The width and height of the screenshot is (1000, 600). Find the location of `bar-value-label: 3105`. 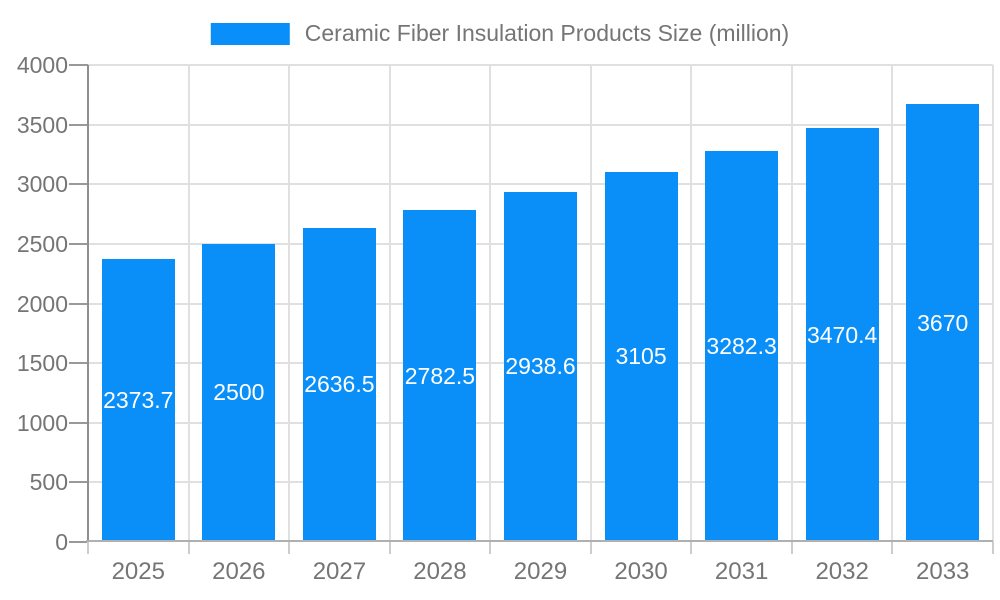

bar-value-label: 3105 is located at coordinates (641, 356).